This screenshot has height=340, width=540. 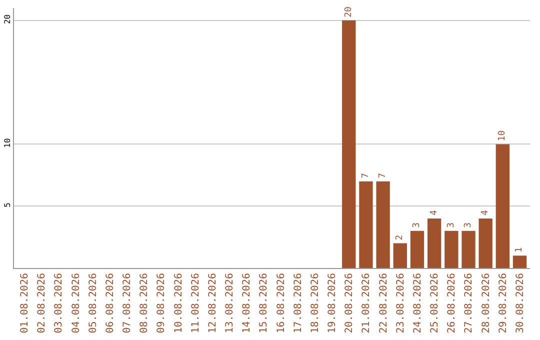 What do you see at coordinates (452, 303) in the screenshot?
I see `x-tick-label: 26.08.2026` at bounding box center [452, 303].